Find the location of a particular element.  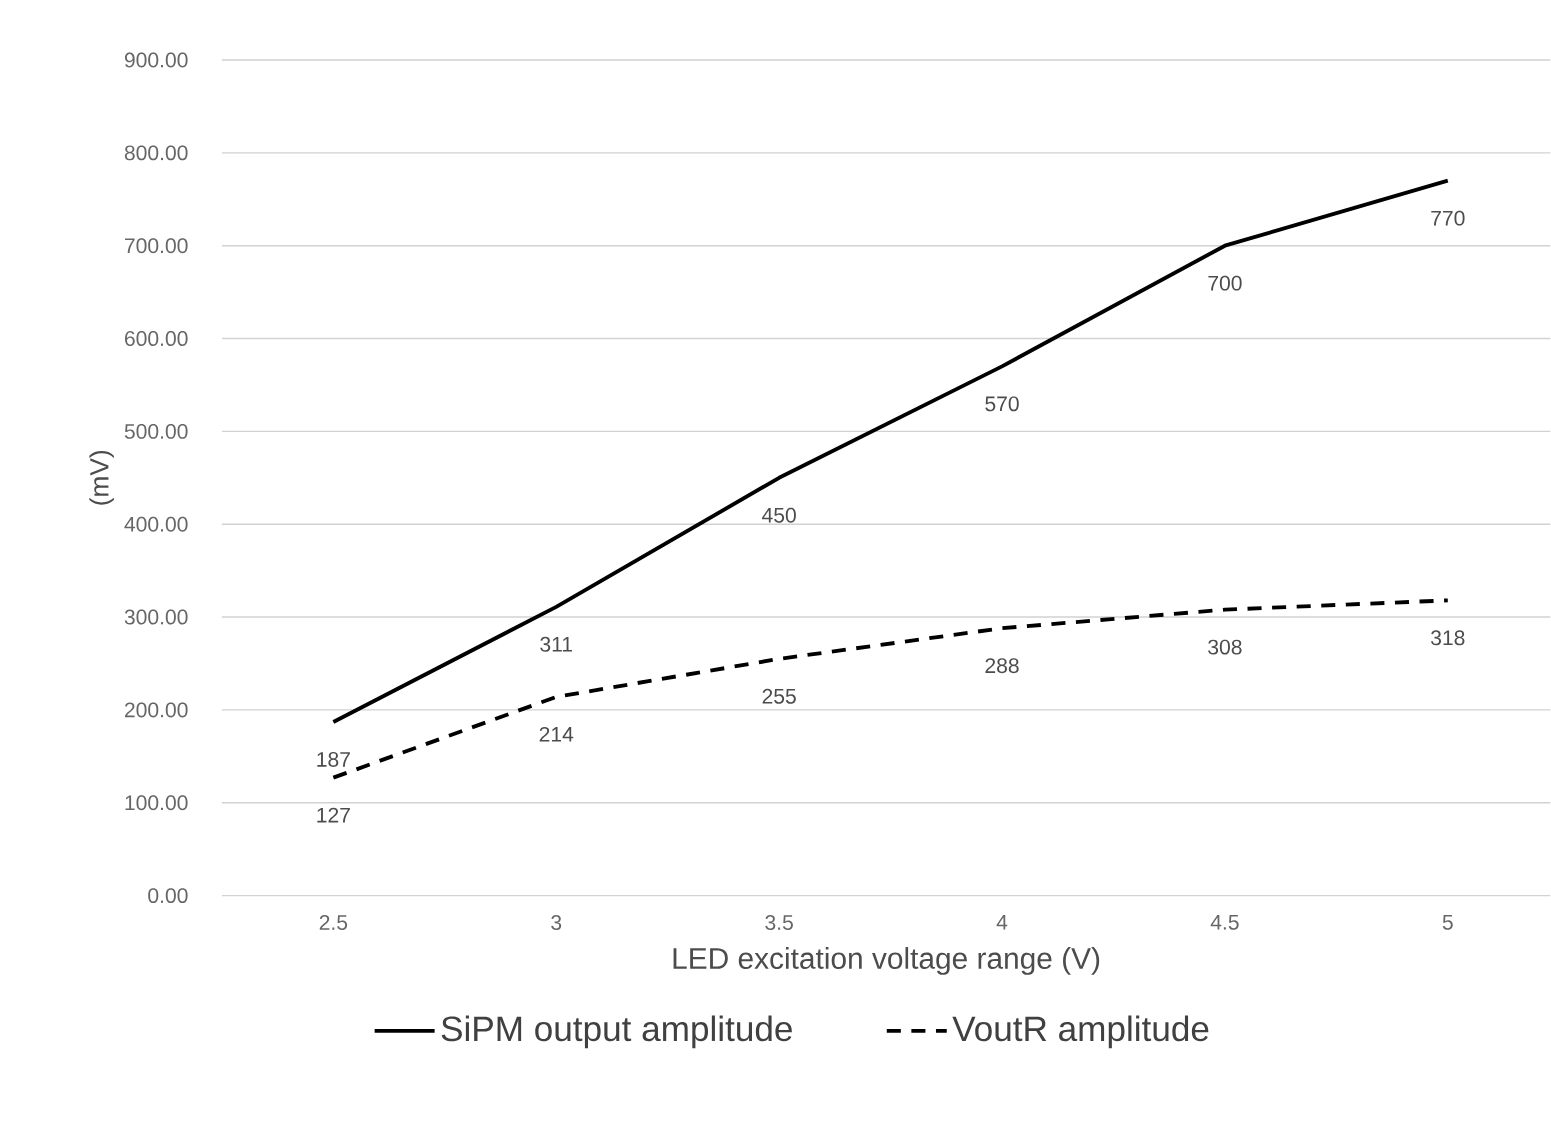

x-tick-label: 4.5 is located at coordinates (1224, 923).